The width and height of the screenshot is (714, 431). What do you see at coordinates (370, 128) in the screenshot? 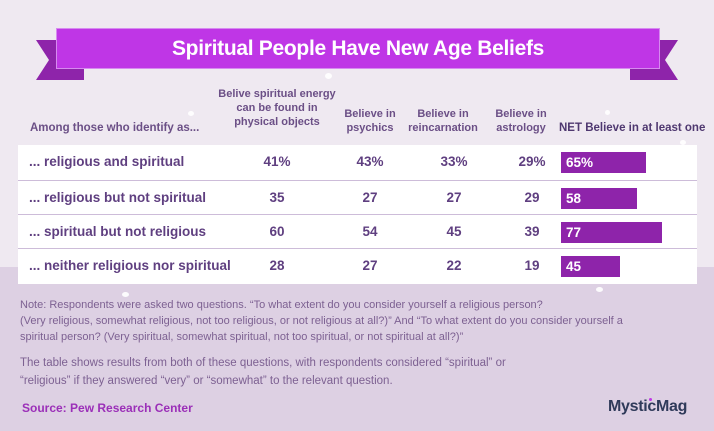
I see `header-line: psychics` at bounding box center [370, 128].